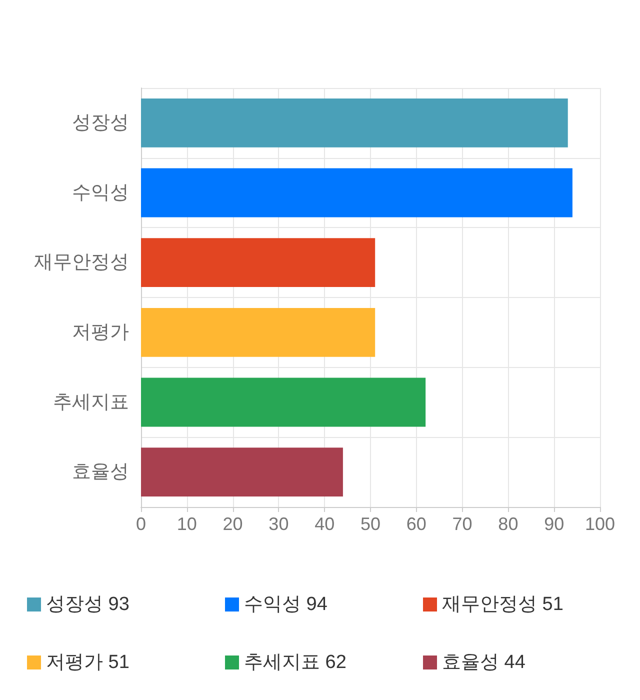 This screenshot has height=700, width=640. Describe the element at coordinates (554, 524) in the screenshot. I see `x-tick-label: 90` at that location.